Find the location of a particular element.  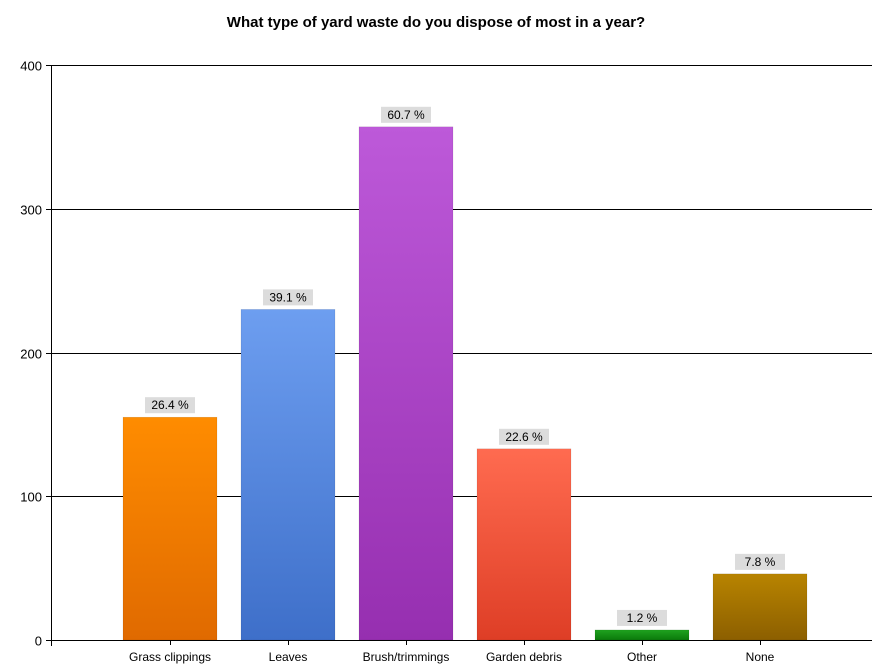

x-tick-label: Grass clippings is located at coordinates (170, 657).